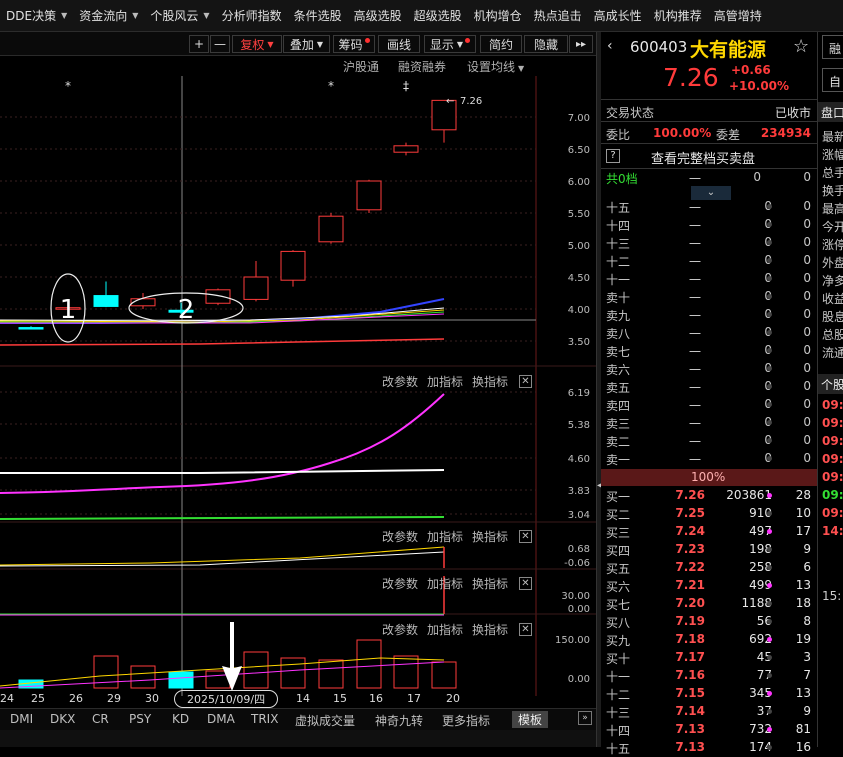  Describe the element at coordinates (579, 342) in the screenshot. I see `y-tick-label: 3.50` at that location.